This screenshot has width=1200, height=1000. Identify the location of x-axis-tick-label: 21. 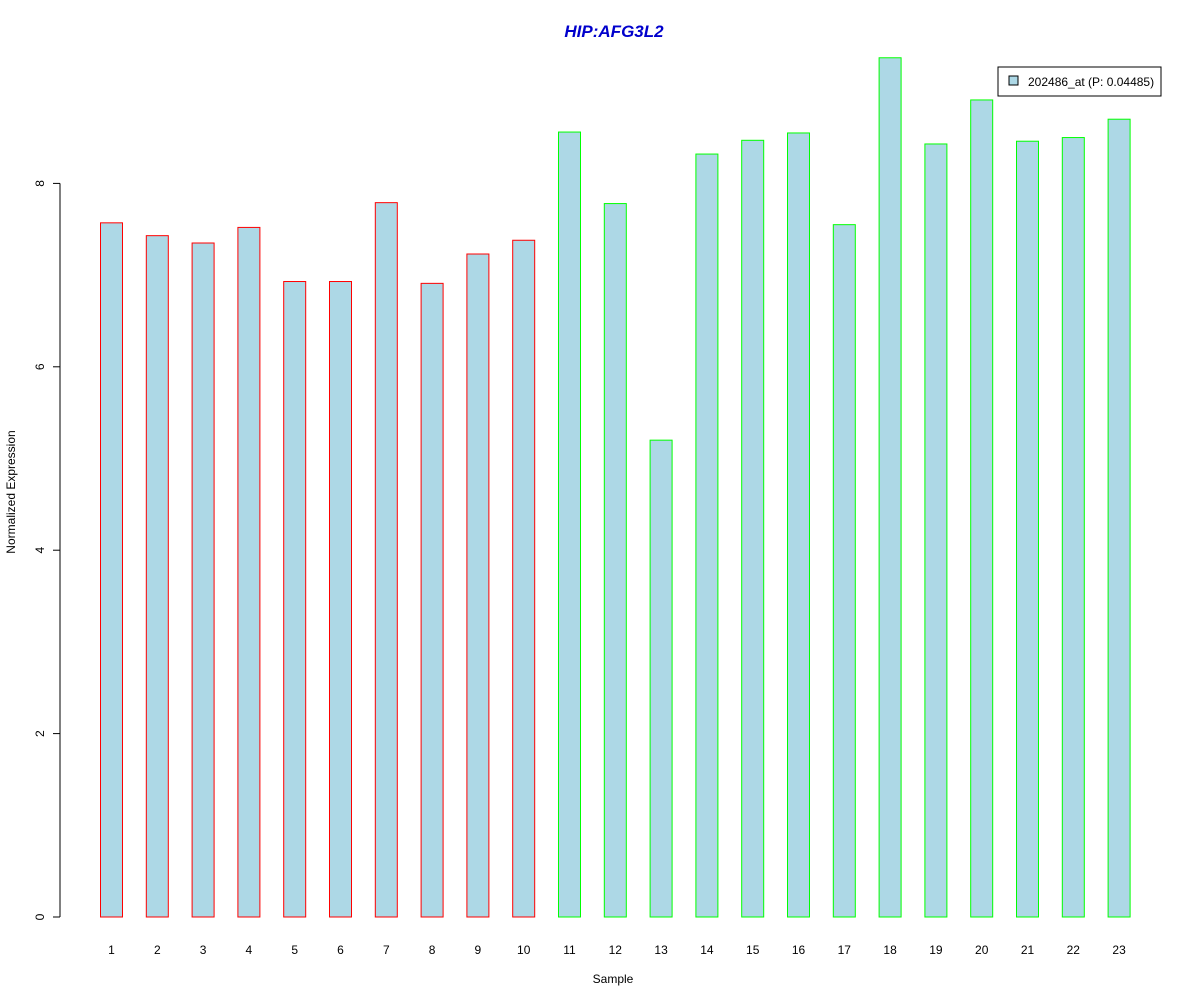
(1028, 950).